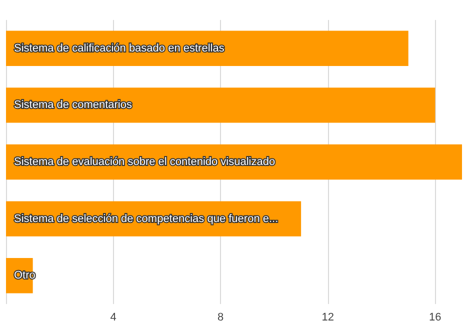 The width and height of the screenshot is (464, 324). I want to click on y-tick-label: Sistema de comentarios, so click(73, 105).